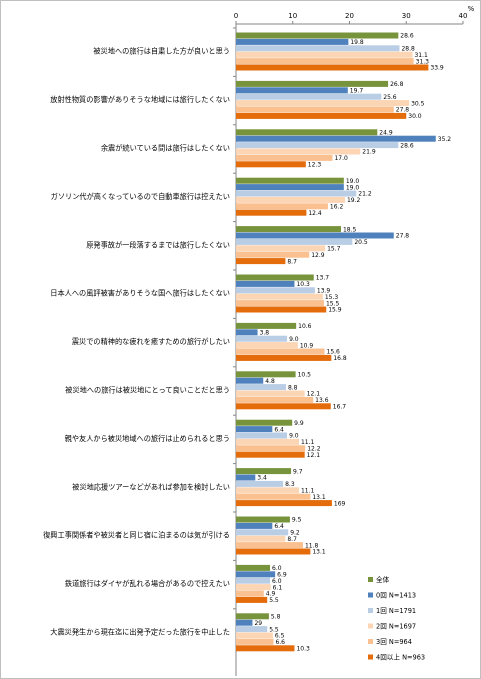 This screenshot has height=679, width=481. I want to click on data-label: 17.0, so click(341, 158).